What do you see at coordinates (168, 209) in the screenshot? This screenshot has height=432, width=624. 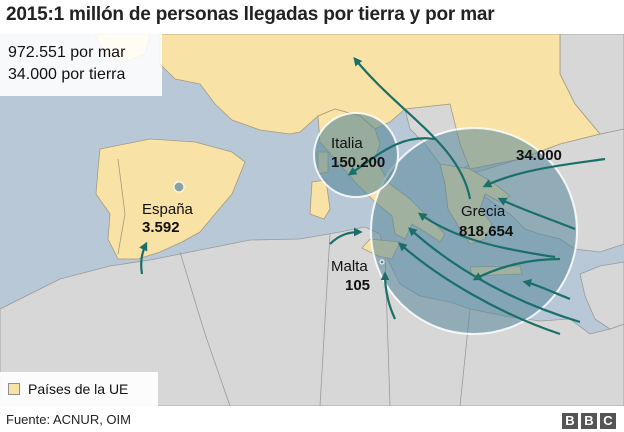 I see `spain-name-label: España` at bounding box center [168, 209].